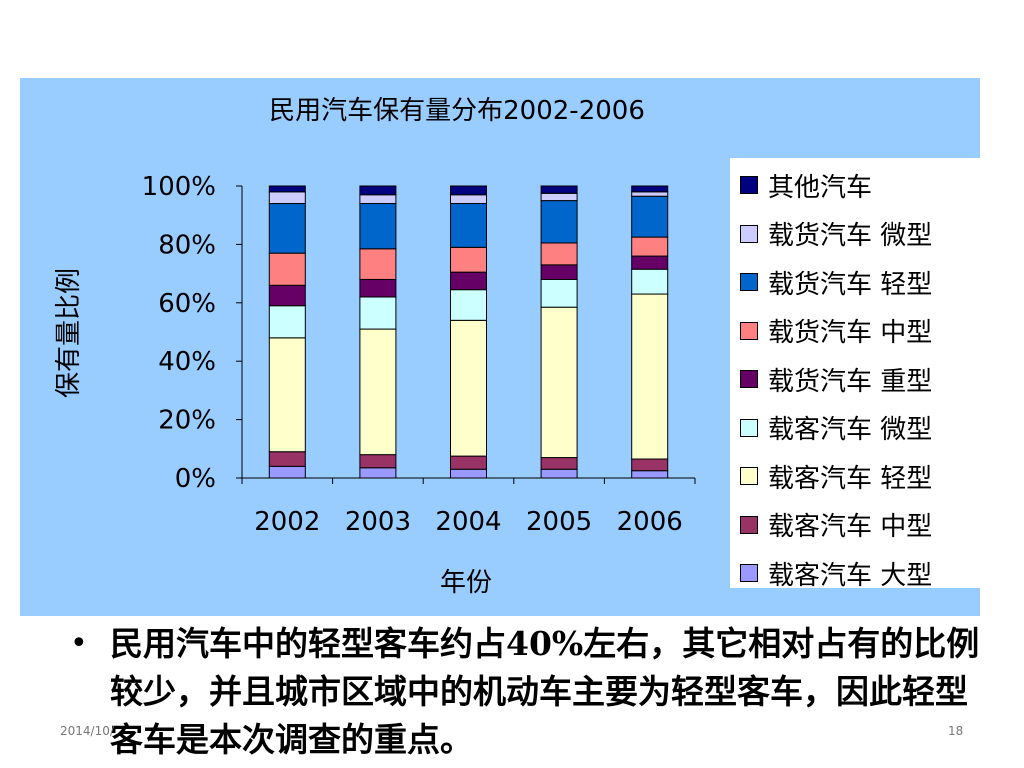 The height and width of the screenshot is (768, 1024). I want to click on legend-item: 载货汽车 重型, so click(836, 380).